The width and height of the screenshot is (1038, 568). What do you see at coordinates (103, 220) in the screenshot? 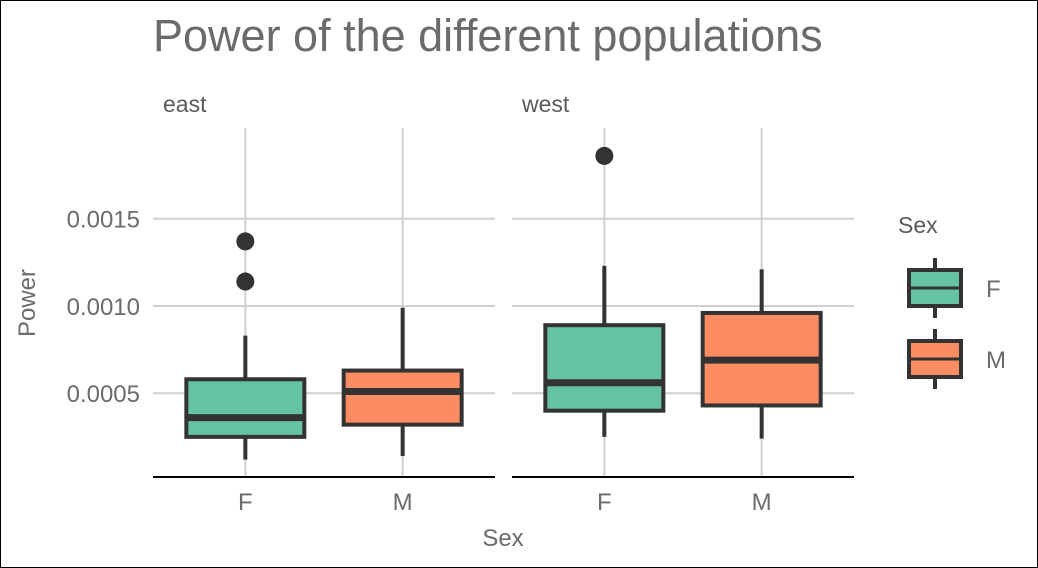
I see `y-tick-label: 0.0015` at bounding box center [103, 220].